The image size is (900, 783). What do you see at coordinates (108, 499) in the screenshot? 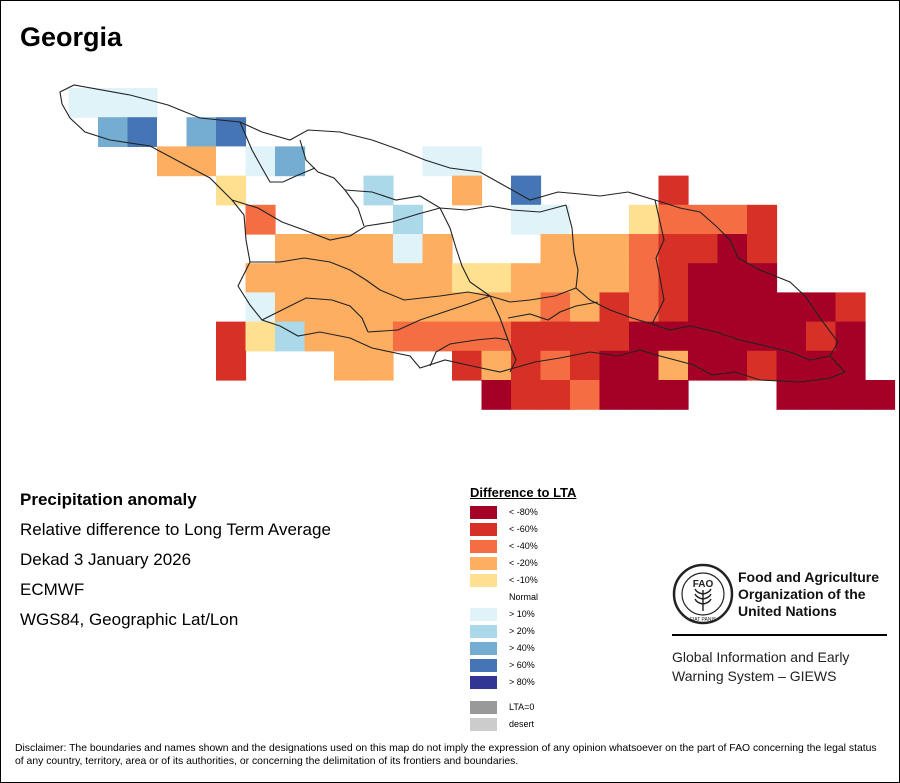
I see `info-product: Precipitation anomaly` at bounding box center [108, 499].